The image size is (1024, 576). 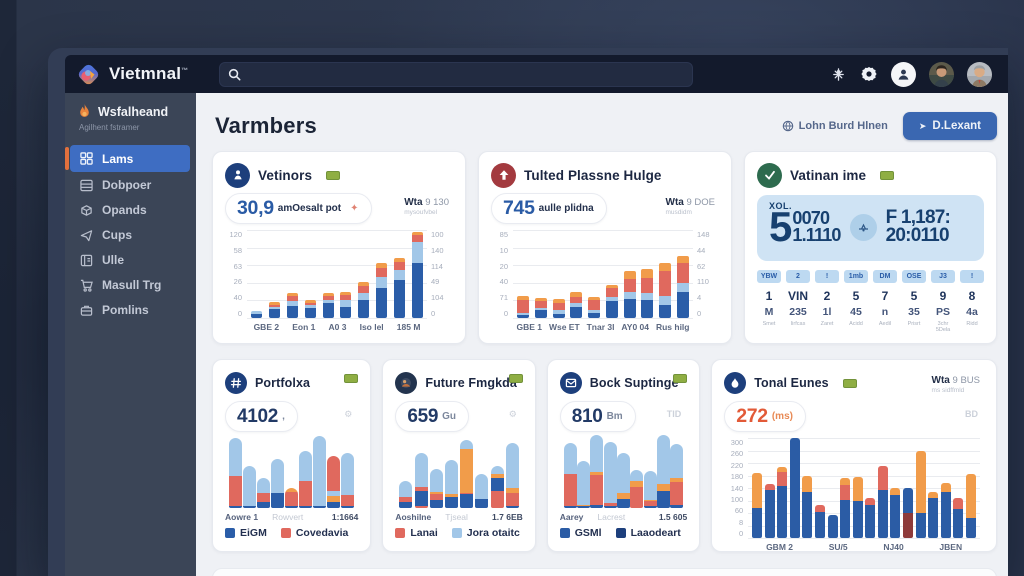 What do you see at coordinates (737, 454) in the screenshot?
I see `y-tick-label: 260` at bounding box center [737, 454].